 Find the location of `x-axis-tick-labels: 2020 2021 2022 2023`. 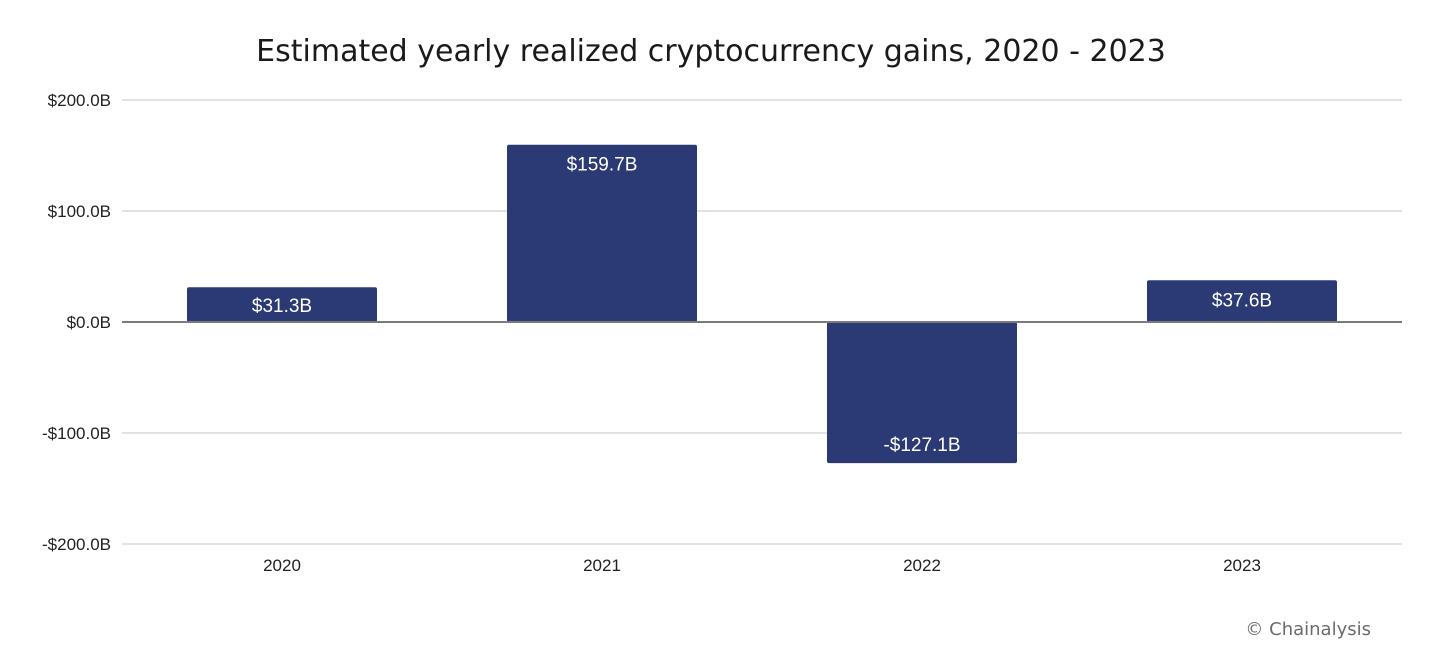

x-axis-tick-labels: 2020 2021 2022 2023 is located at coordinates (762, 565).